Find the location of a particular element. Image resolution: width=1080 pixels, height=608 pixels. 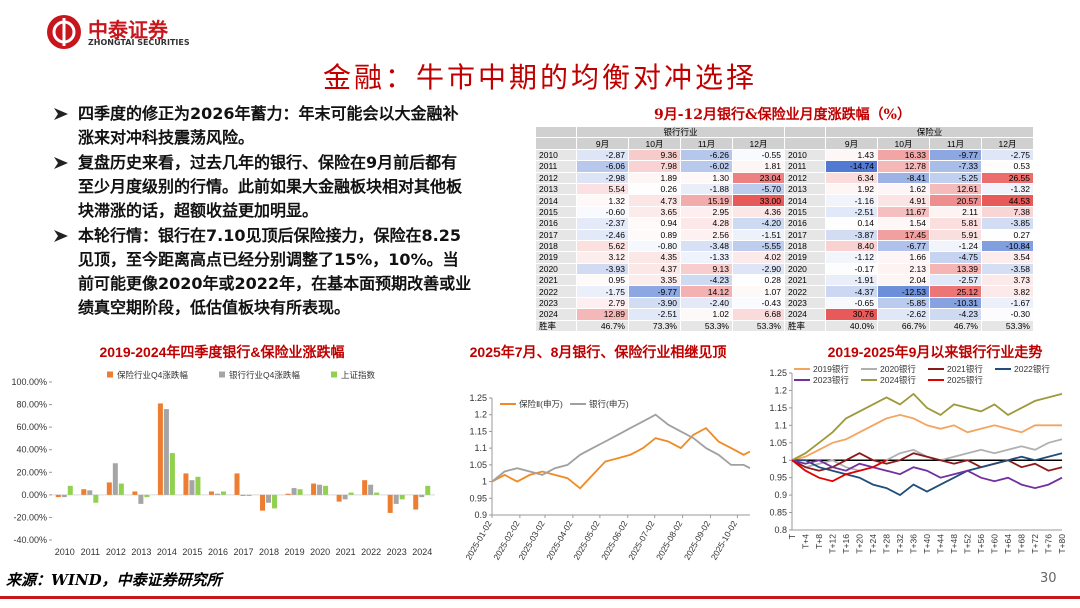

month-header: 10月 is located at coordinates (654, 143).